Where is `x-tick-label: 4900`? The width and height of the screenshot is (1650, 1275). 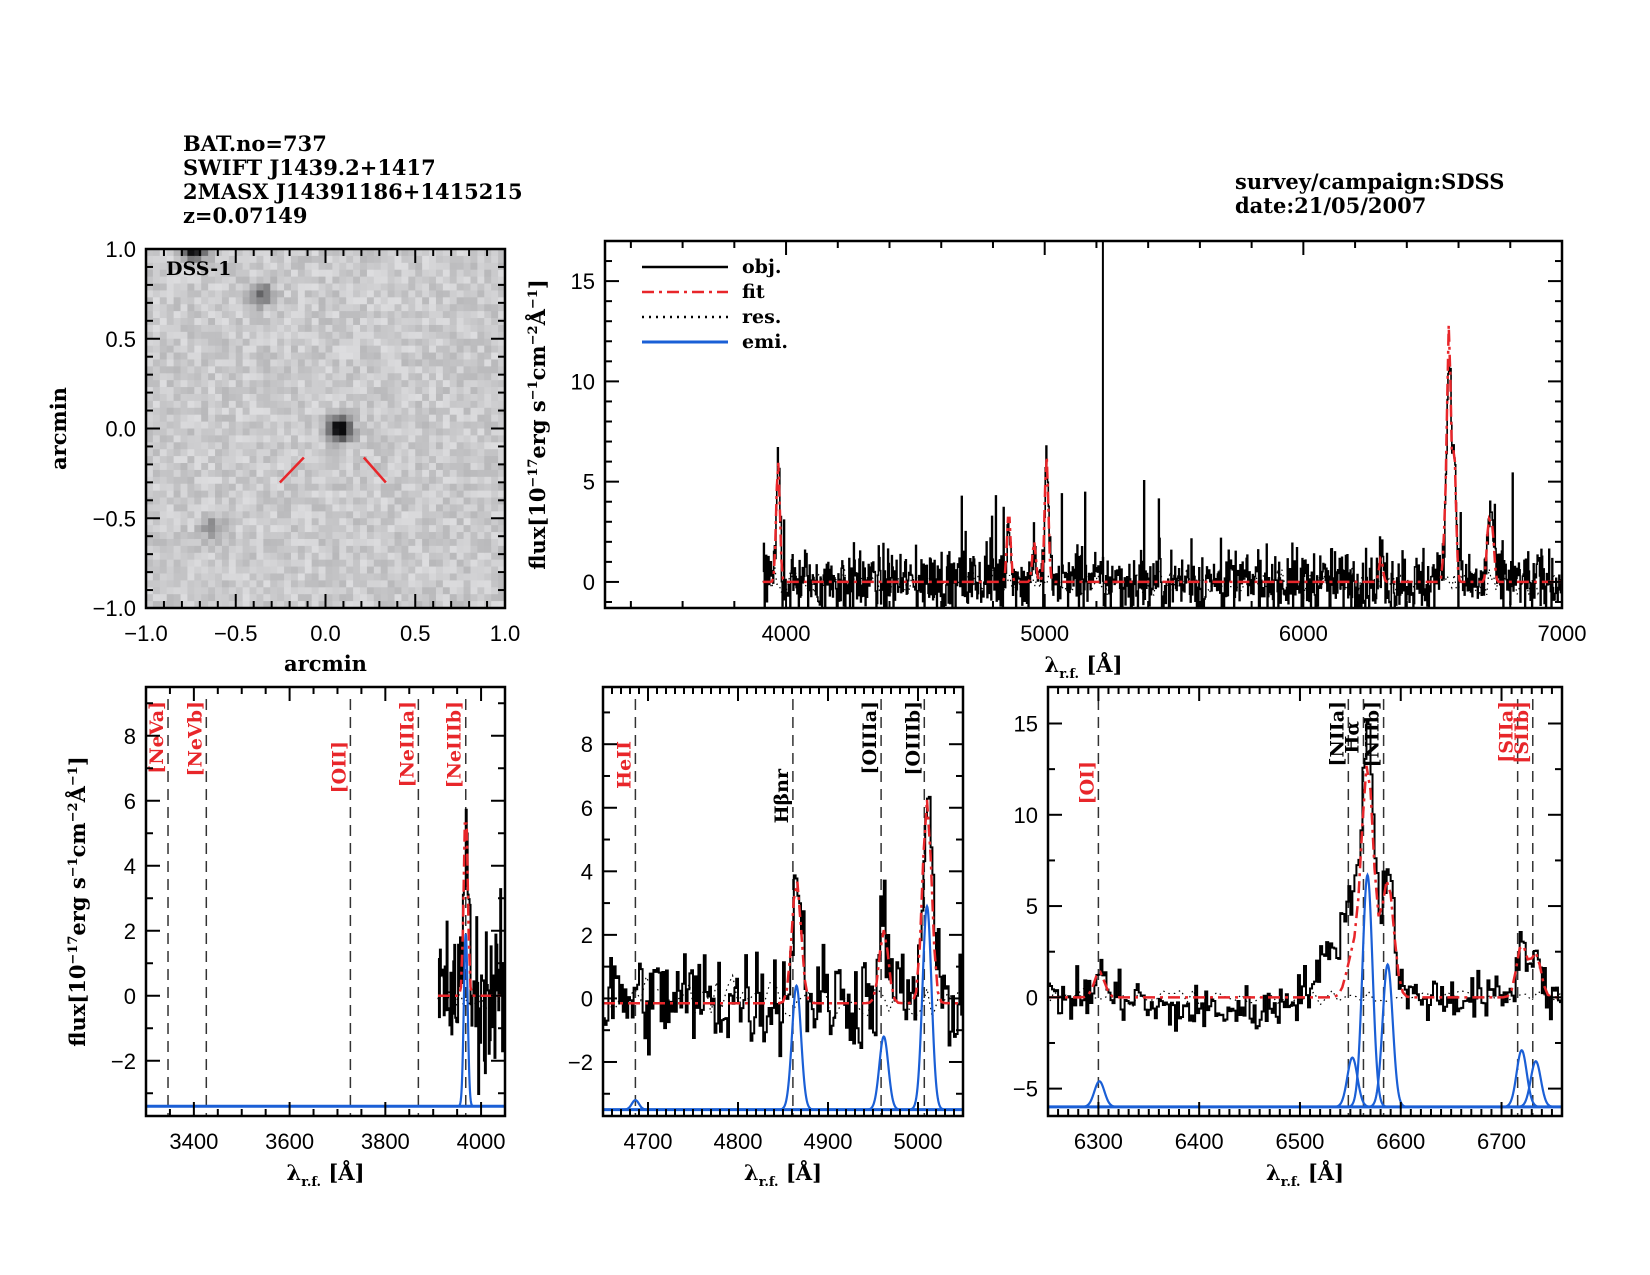
x-tick-label: 4900 is located at coordinates (828, 1141).